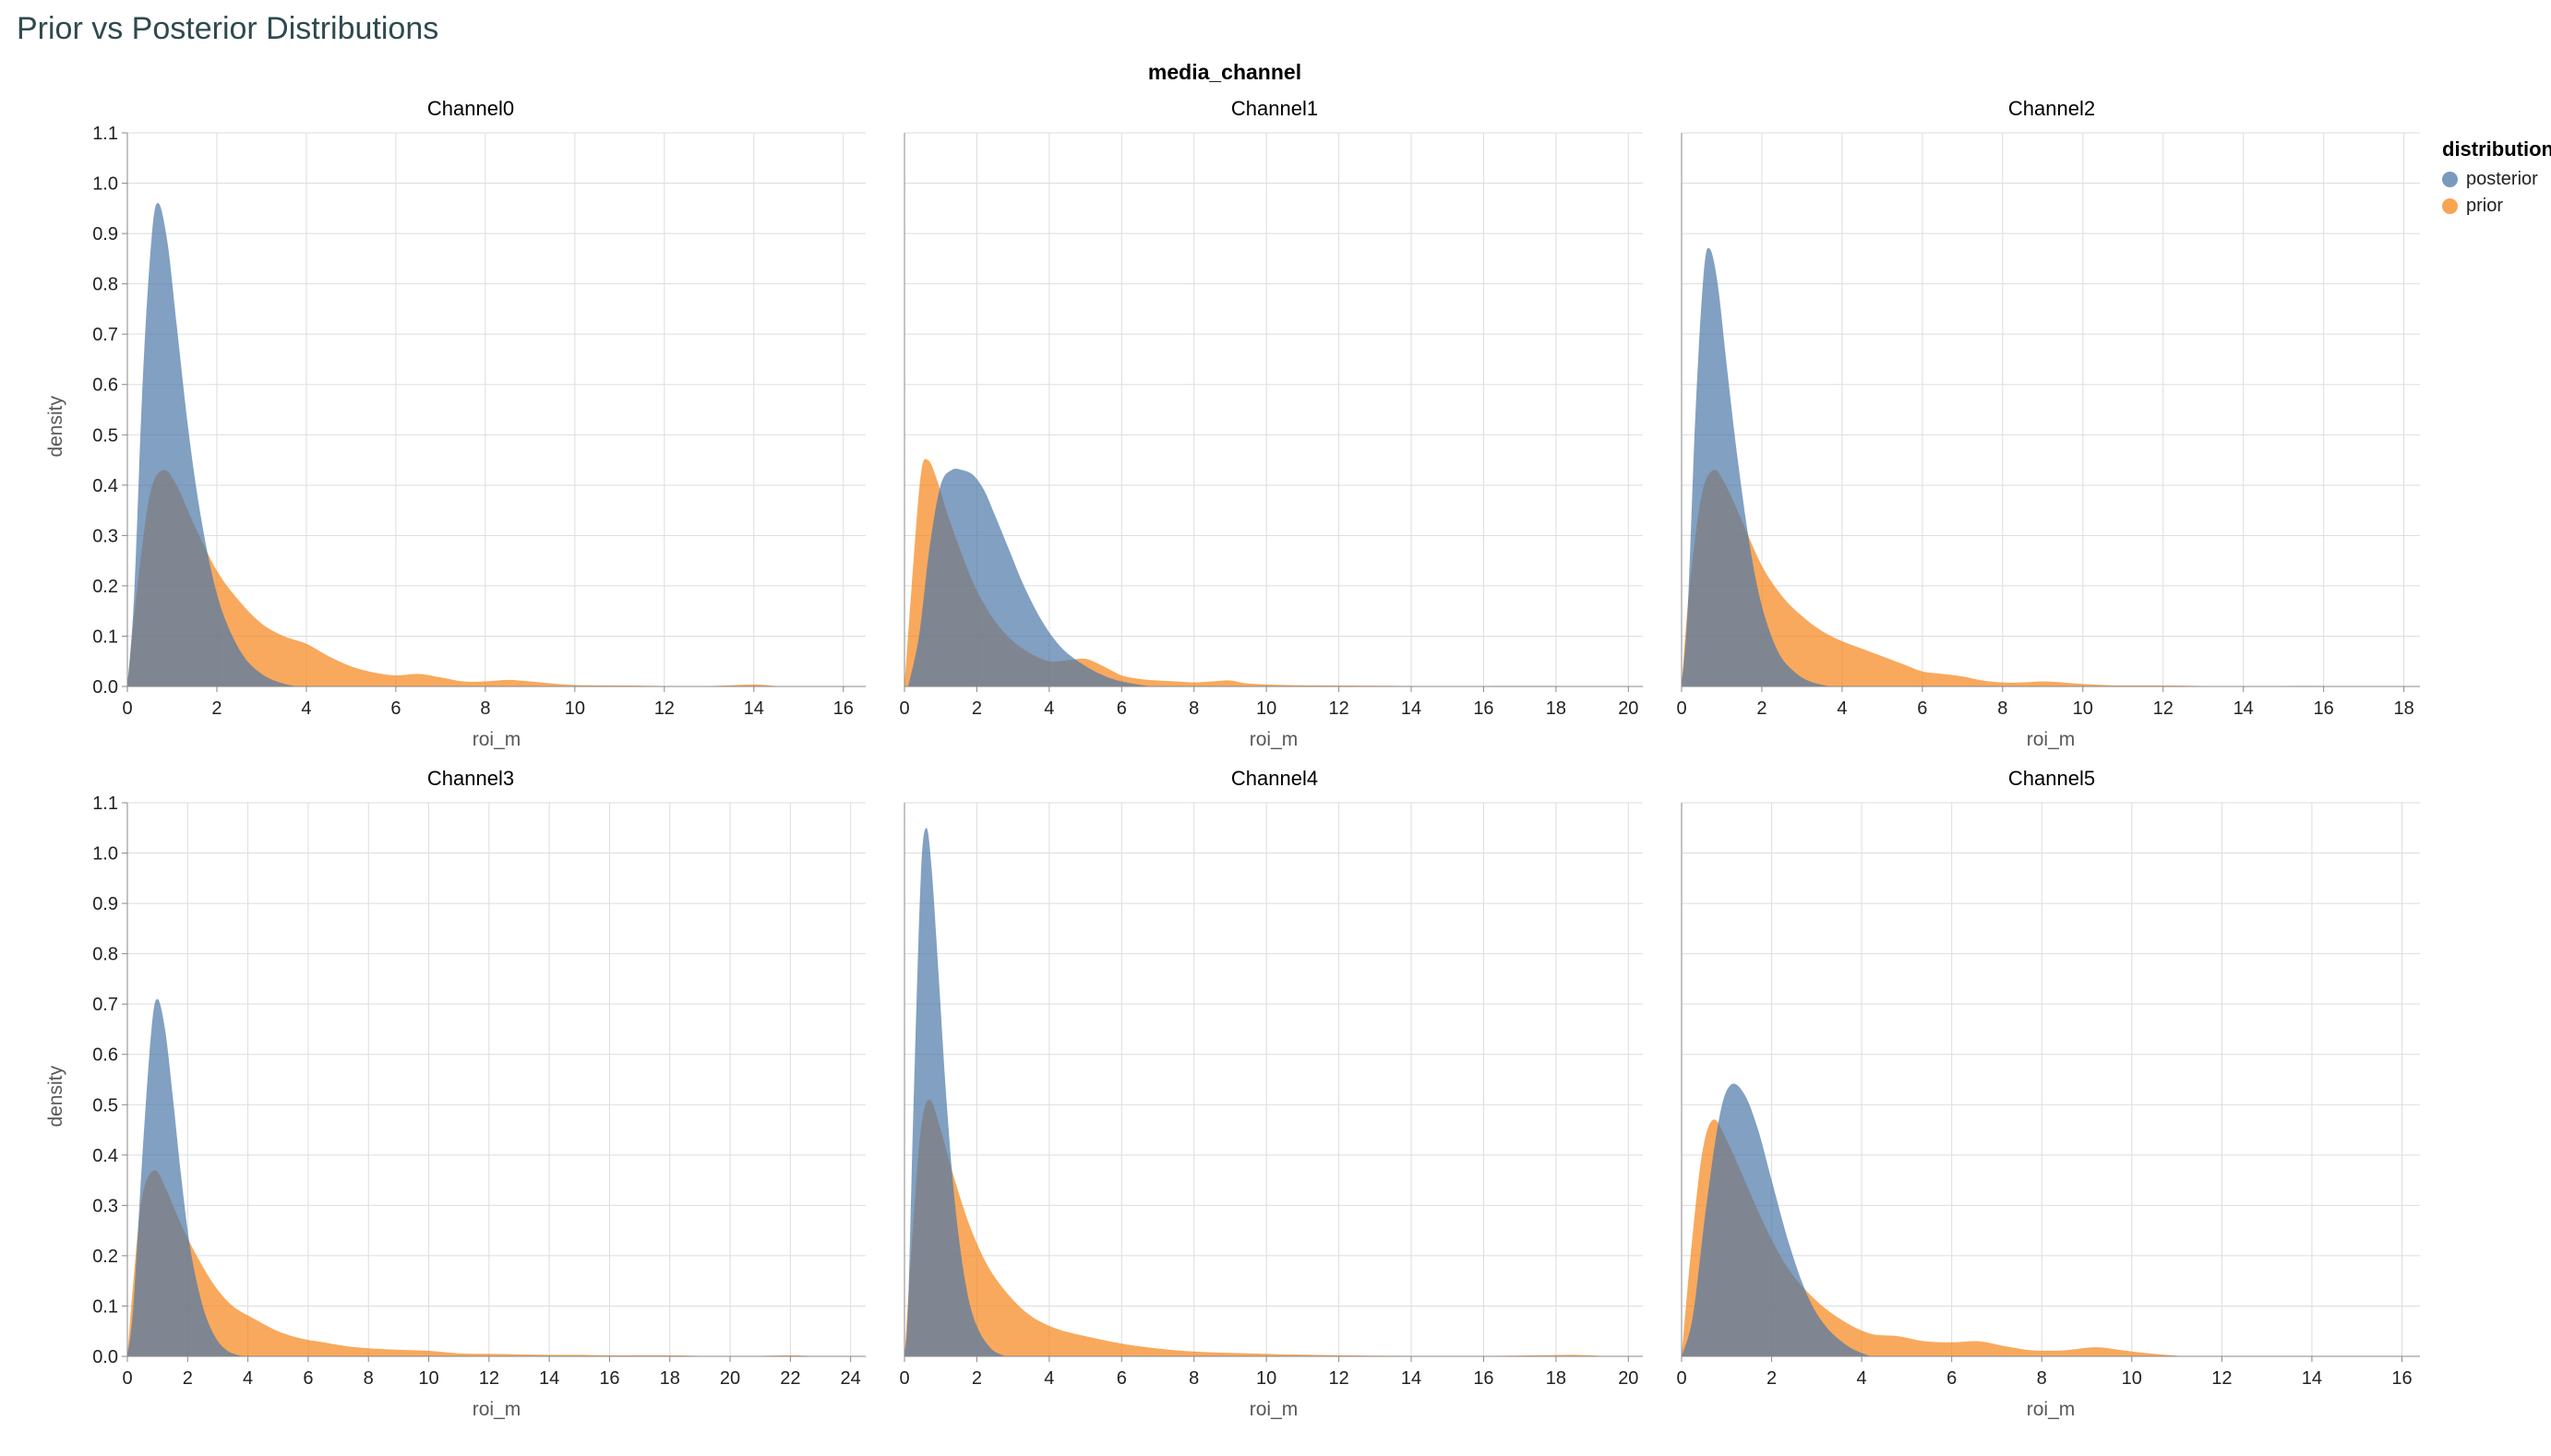  Describe the element at coordinates (790, 1378) in the screenshot. I see `svg-text: 22` at that location.